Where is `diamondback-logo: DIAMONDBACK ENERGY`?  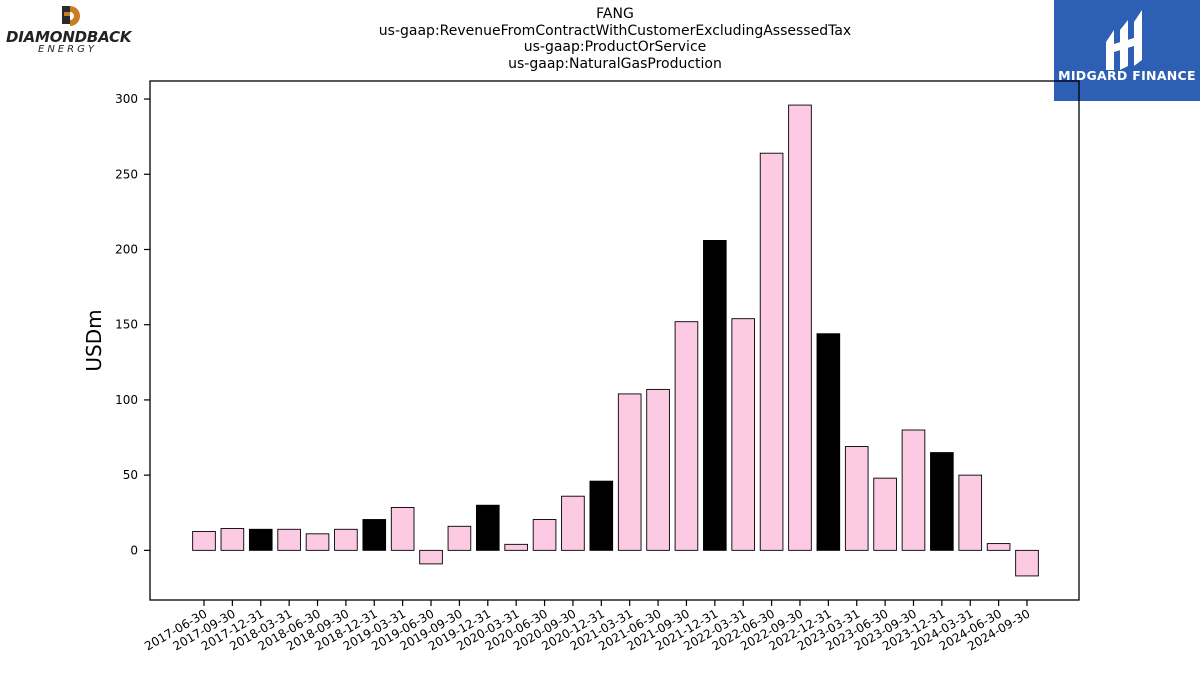
diamondback-logo: DIAMONDBACK ENERGY is located at coordinates (74, 31).